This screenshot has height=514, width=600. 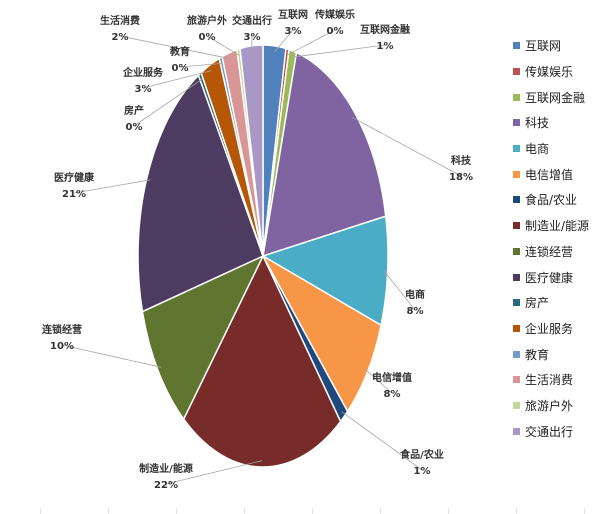 I want to click on data-label-0: 互联网 3%, so click(x=293, y=22).